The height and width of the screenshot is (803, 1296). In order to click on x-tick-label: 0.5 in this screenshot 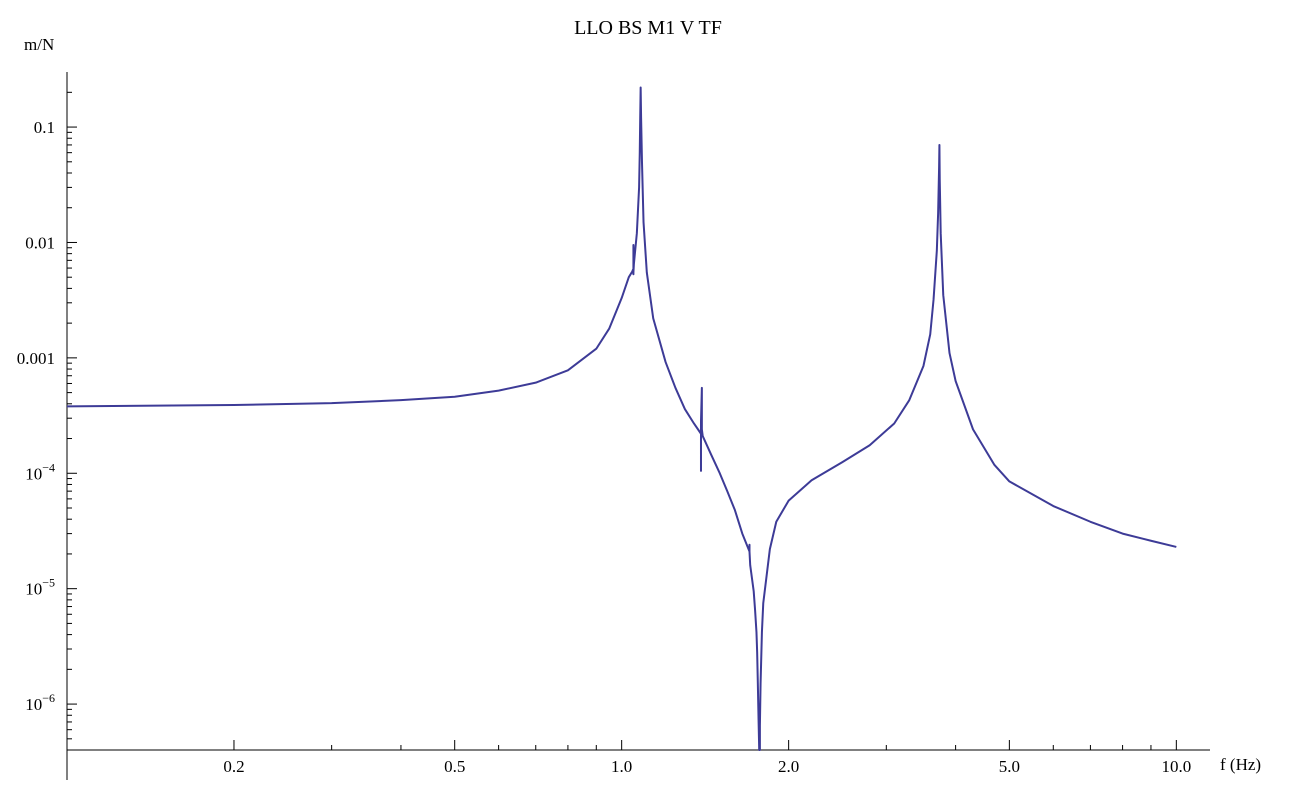, I will do `click(454, 766)`.